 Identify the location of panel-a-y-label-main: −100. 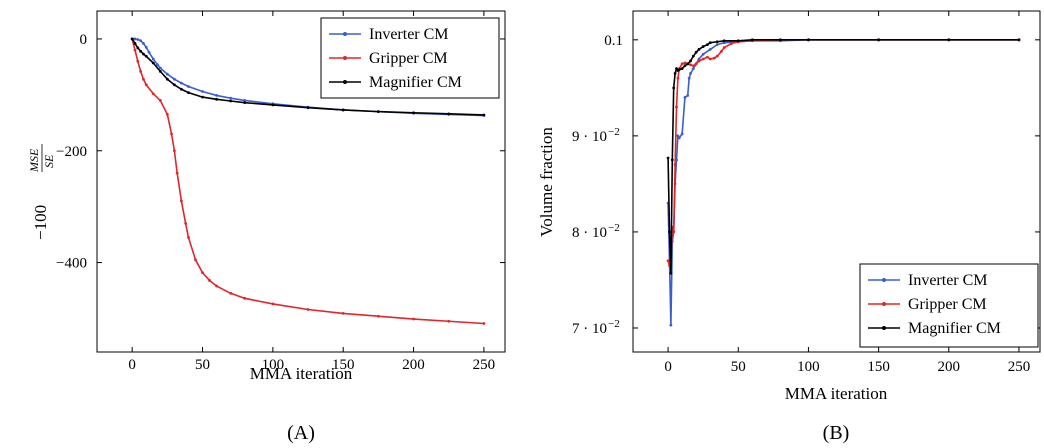
(40, 222).